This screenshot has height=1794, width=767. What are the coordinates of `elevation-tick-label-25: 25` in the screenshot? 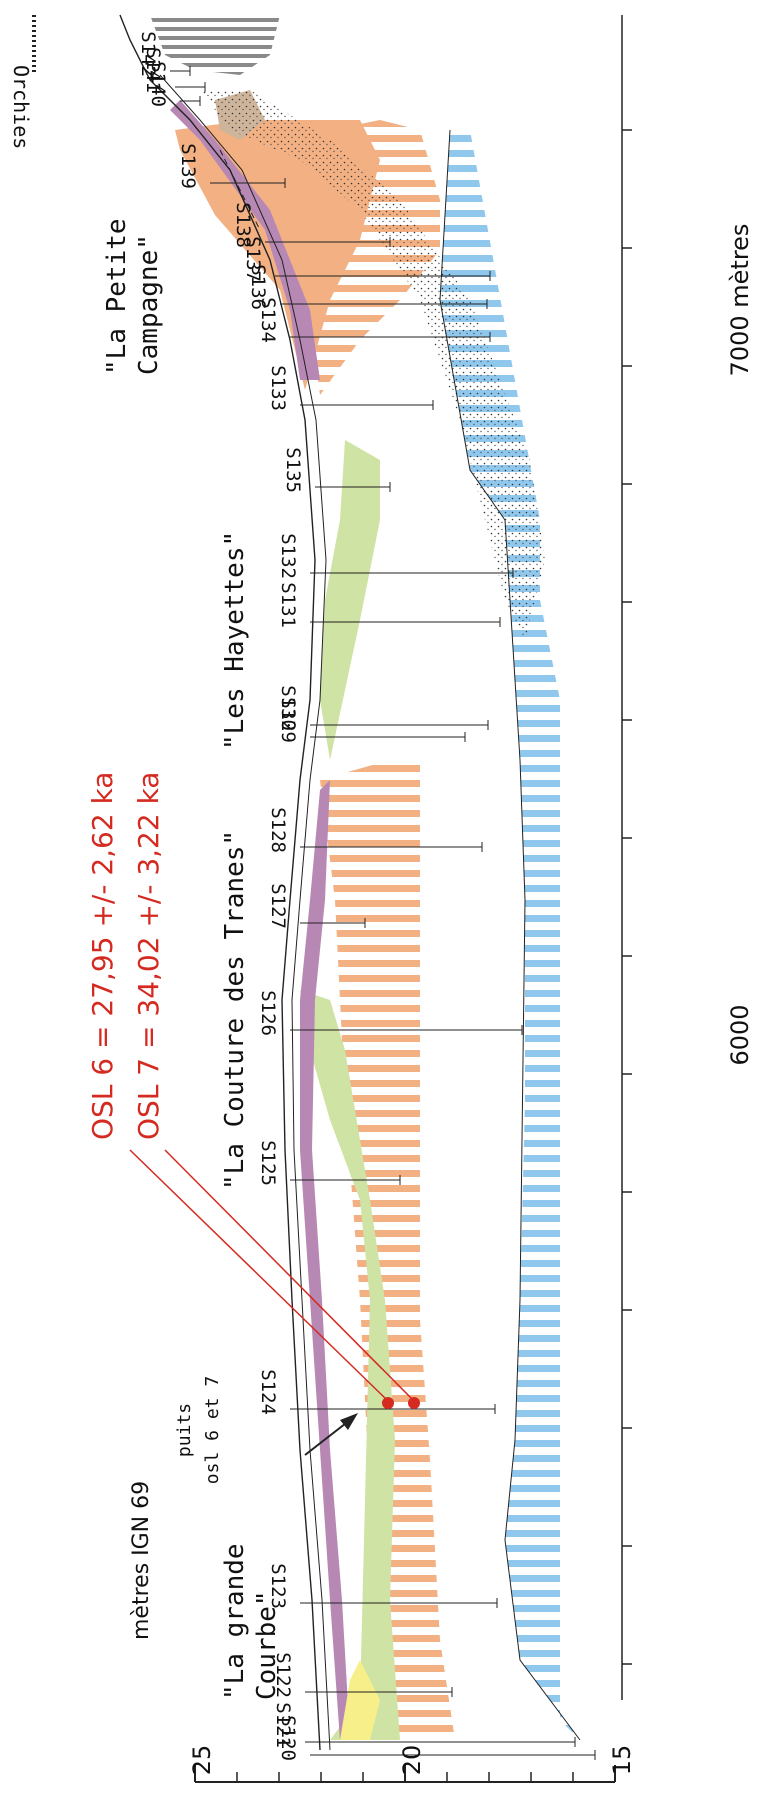 It's located at (202, 1760).